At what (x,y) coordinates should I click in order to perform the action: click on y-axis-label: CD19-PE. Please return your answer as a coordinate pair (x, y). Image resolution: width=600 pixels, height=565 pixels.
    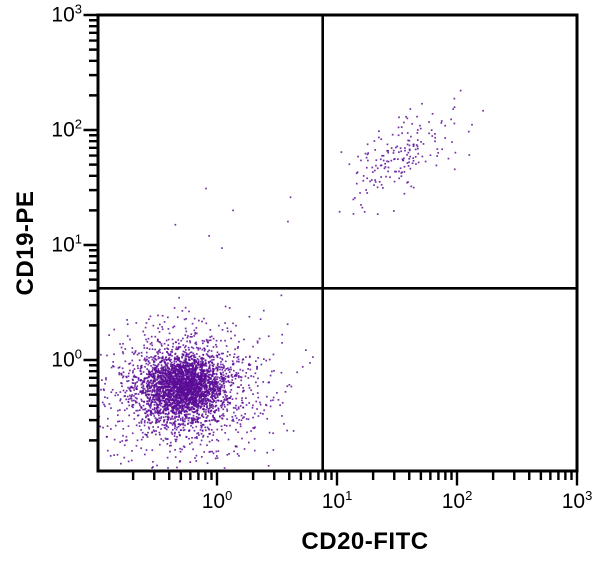
    Looking at the image, I should click on (25, 243).